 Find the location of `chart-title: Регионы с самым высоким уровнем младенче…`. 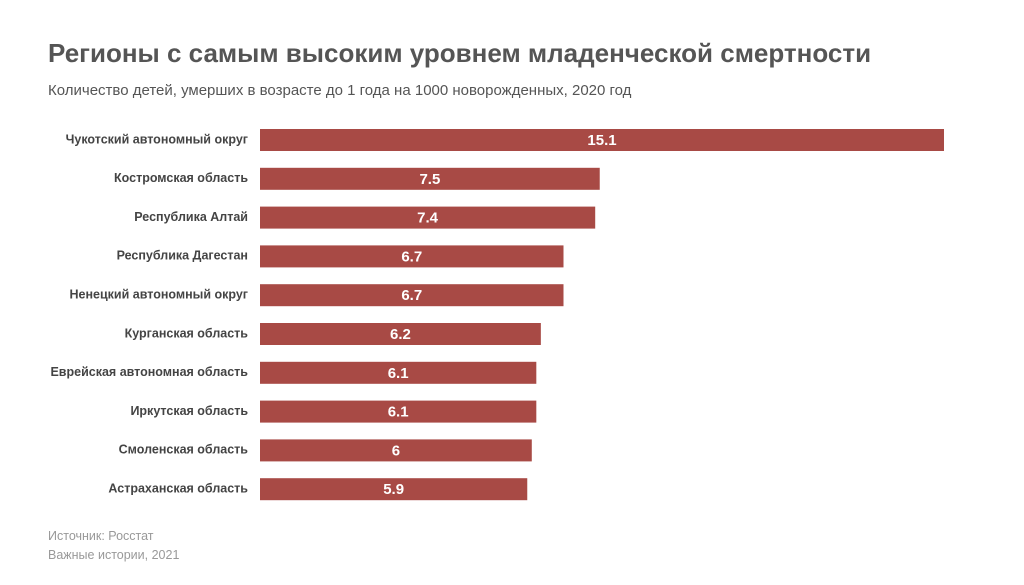

chart-title: Регионы с самым высоким уровнем младенче… is located at coordinates (460, 53).